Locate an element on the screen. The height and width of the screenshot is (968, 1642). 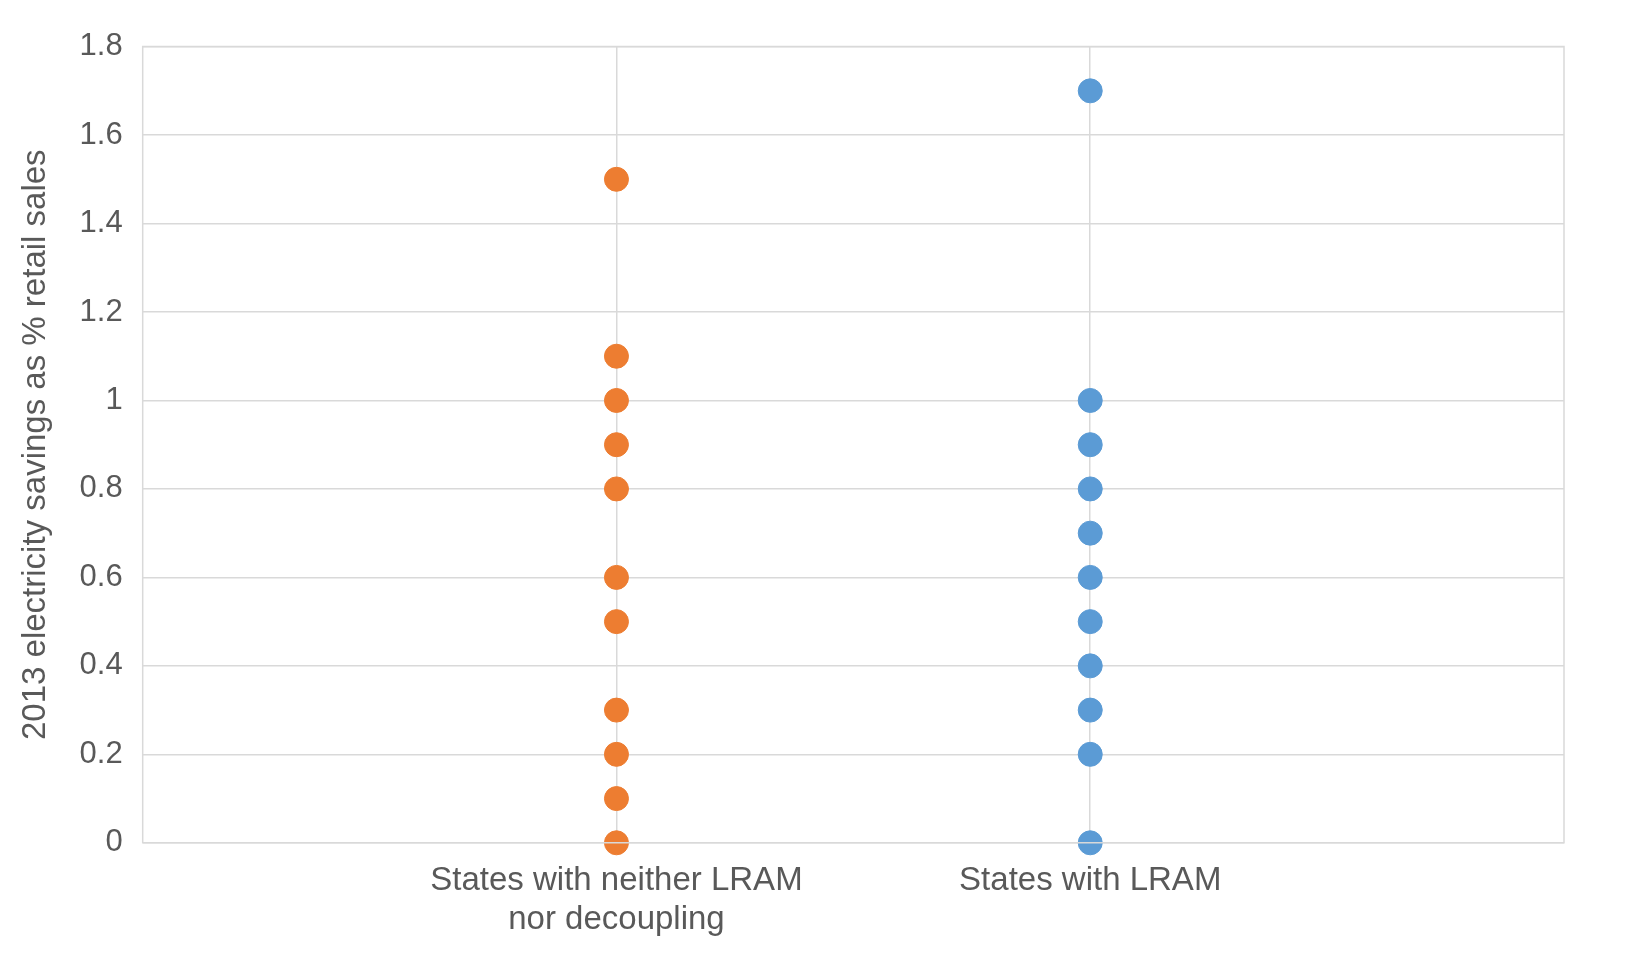
y-tick-label: 1.4 is located at coordinates (101, 222).